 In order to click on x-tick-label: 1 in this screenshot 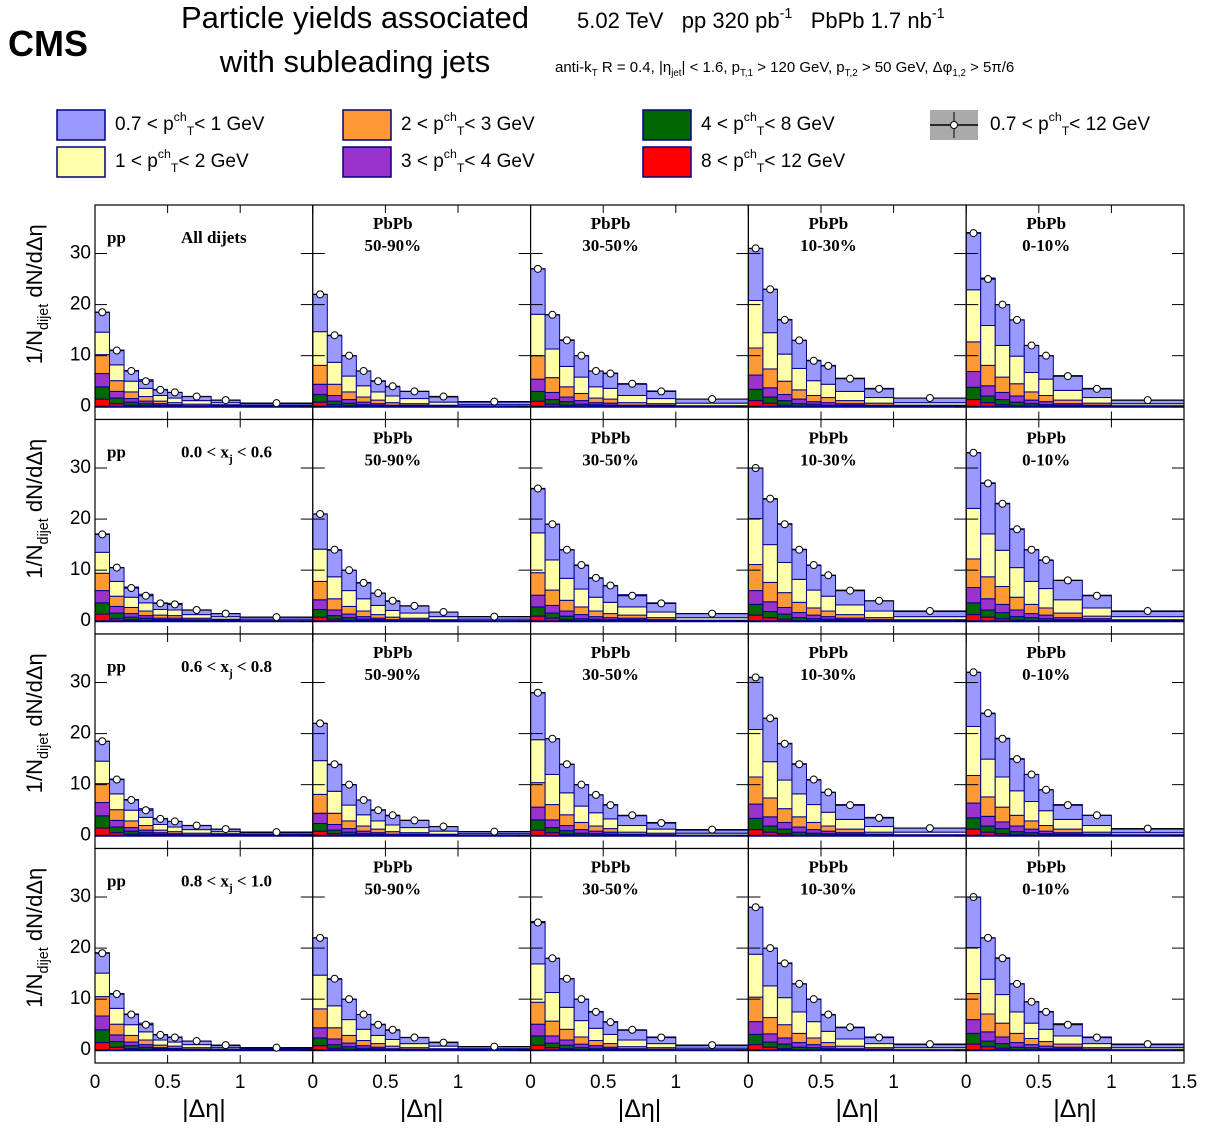, I will do `click(458, 1082)`.